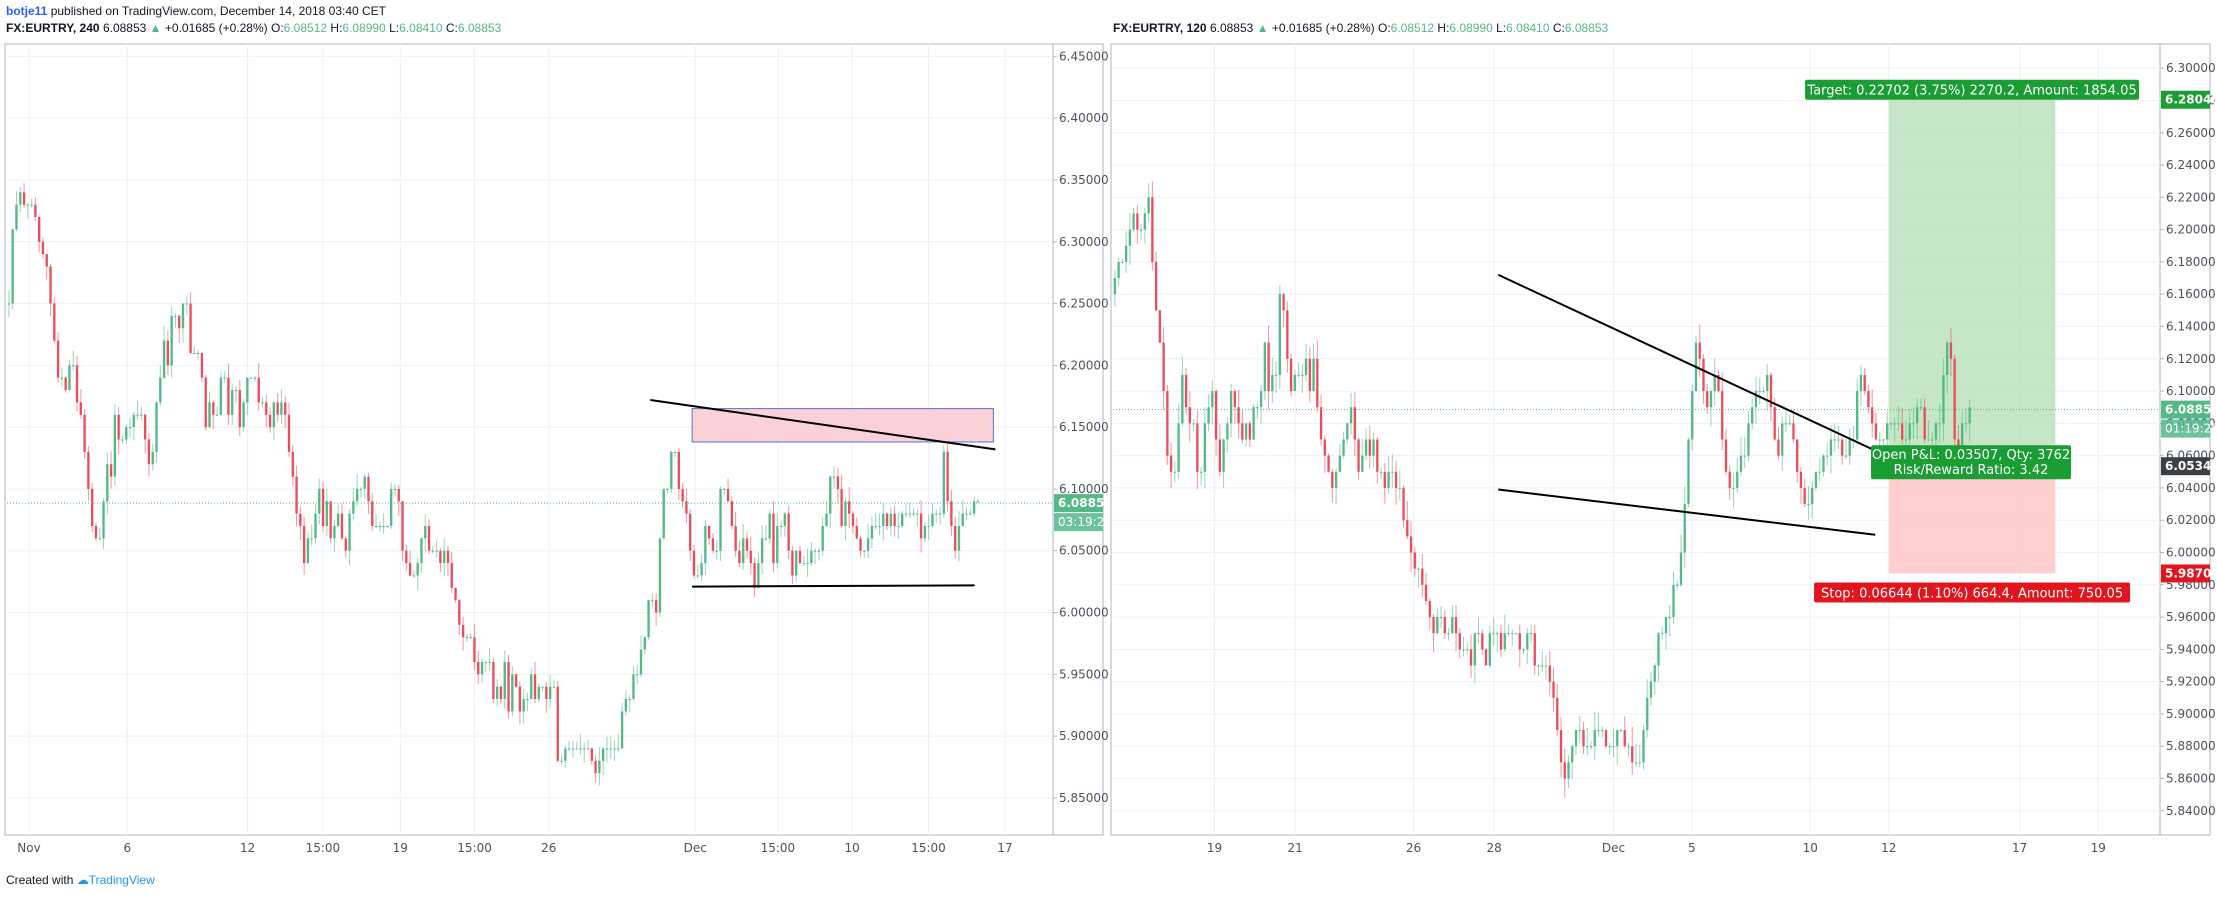 The width and height of the screenshot is (2217, 899). I want to click on y-tick-label: 6.16000, so click(2191, 294).